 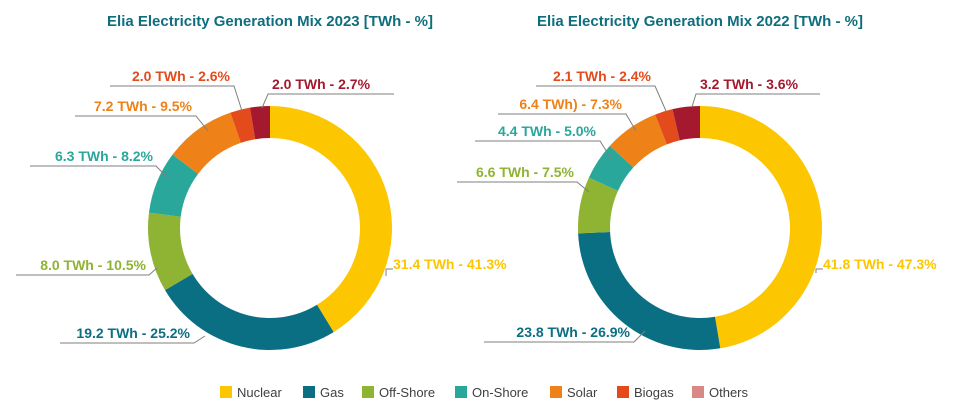 I want to click on data-label-solar-1: 6.4 TWh) - 7.3%, so click(x=570, y=104).